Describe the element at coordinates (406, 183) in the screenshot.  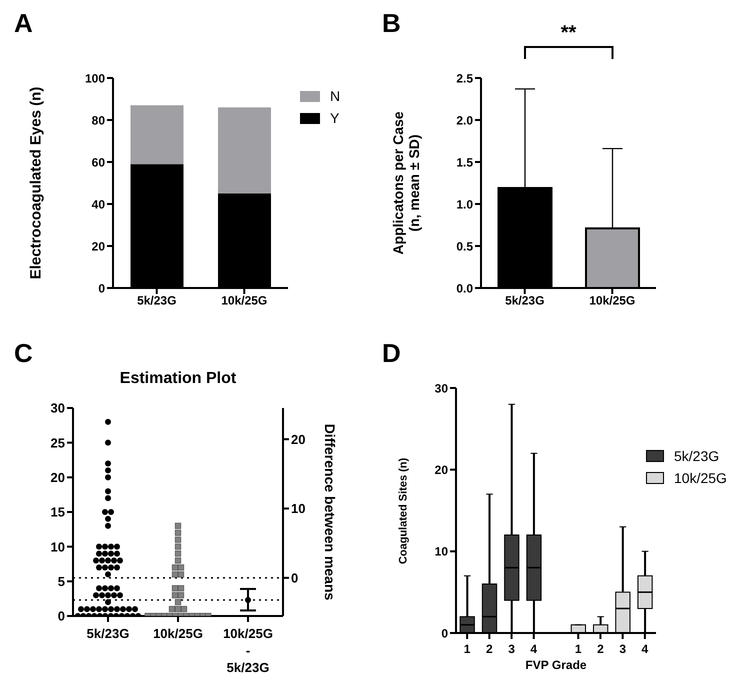
I see `y-axis-title: Applicatons per Case (n, mean ± SD)` at that location.